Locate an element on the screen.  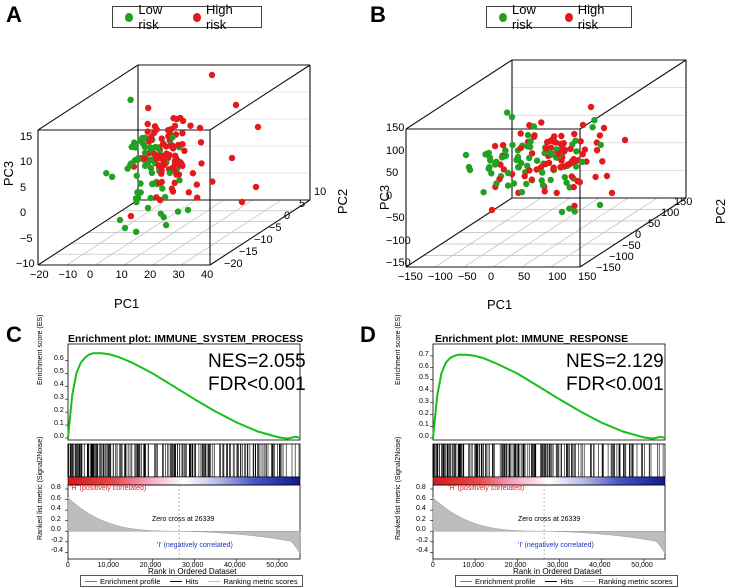
metric-tick-label: 0.0 is located at coordinates (421, 530).